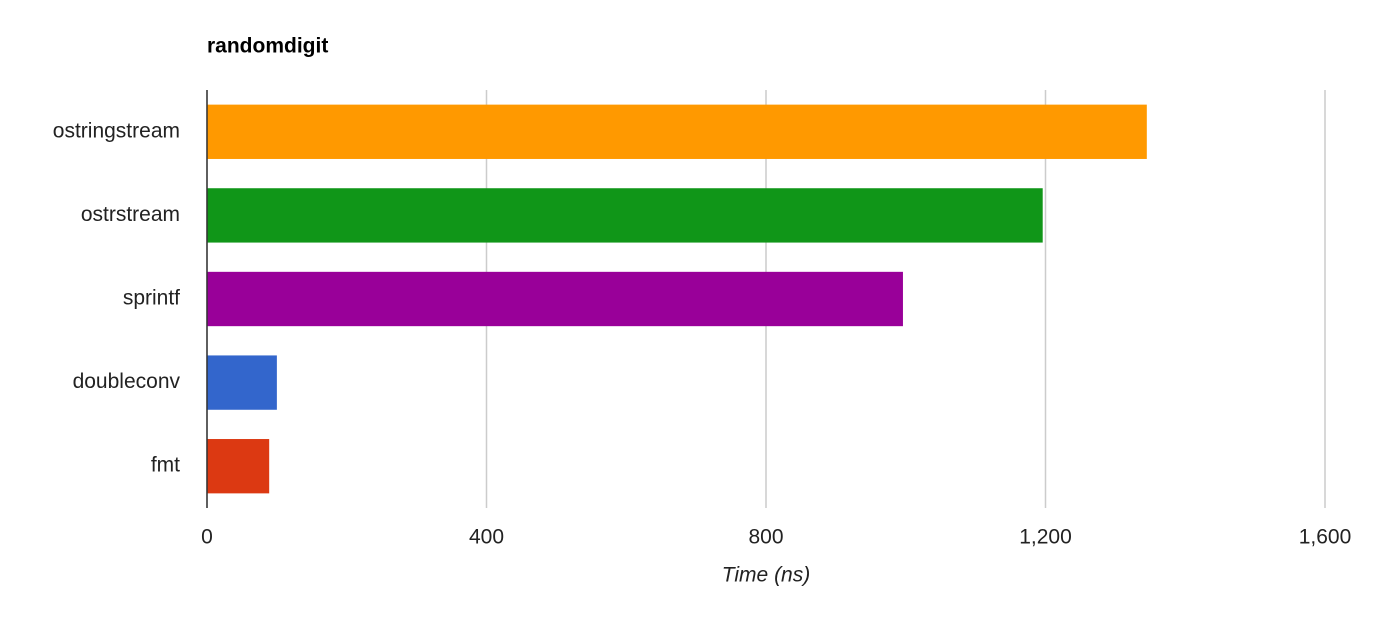  What do you see at coordinates (765, 537) in the screenshot?
I see `x-tick-label: 800` at bounding box center [765, 537].